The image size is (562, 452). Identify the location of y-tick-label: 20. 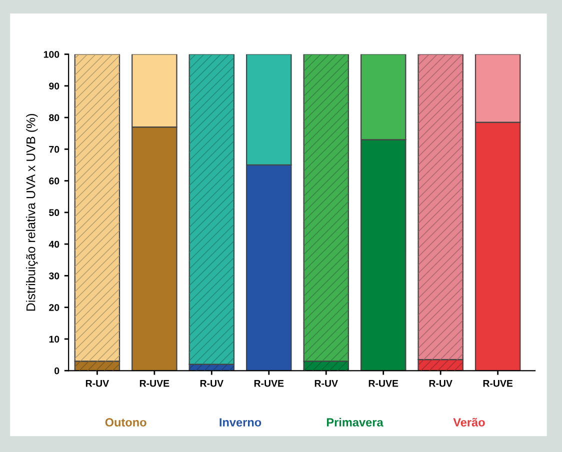
(54, 307).